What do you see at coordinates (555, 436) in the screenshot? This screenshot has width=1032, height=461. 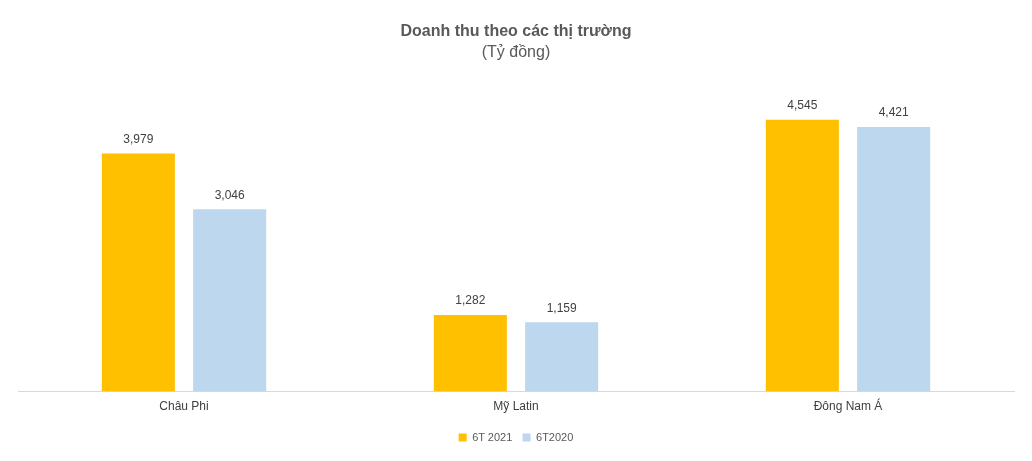 I see `legend-label: 6T2020` at bounding box center [555, 436].